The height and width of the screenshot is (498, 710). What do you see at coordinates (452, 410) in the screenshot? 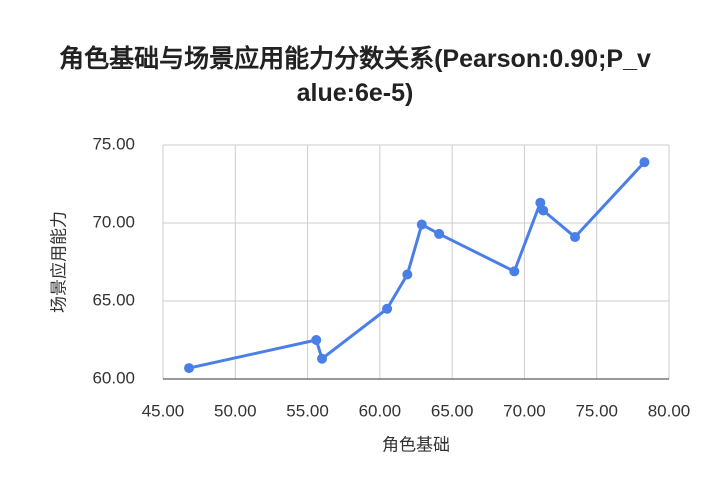
I see `x-tick-label: 65.00` at bounding box center [452, 410].